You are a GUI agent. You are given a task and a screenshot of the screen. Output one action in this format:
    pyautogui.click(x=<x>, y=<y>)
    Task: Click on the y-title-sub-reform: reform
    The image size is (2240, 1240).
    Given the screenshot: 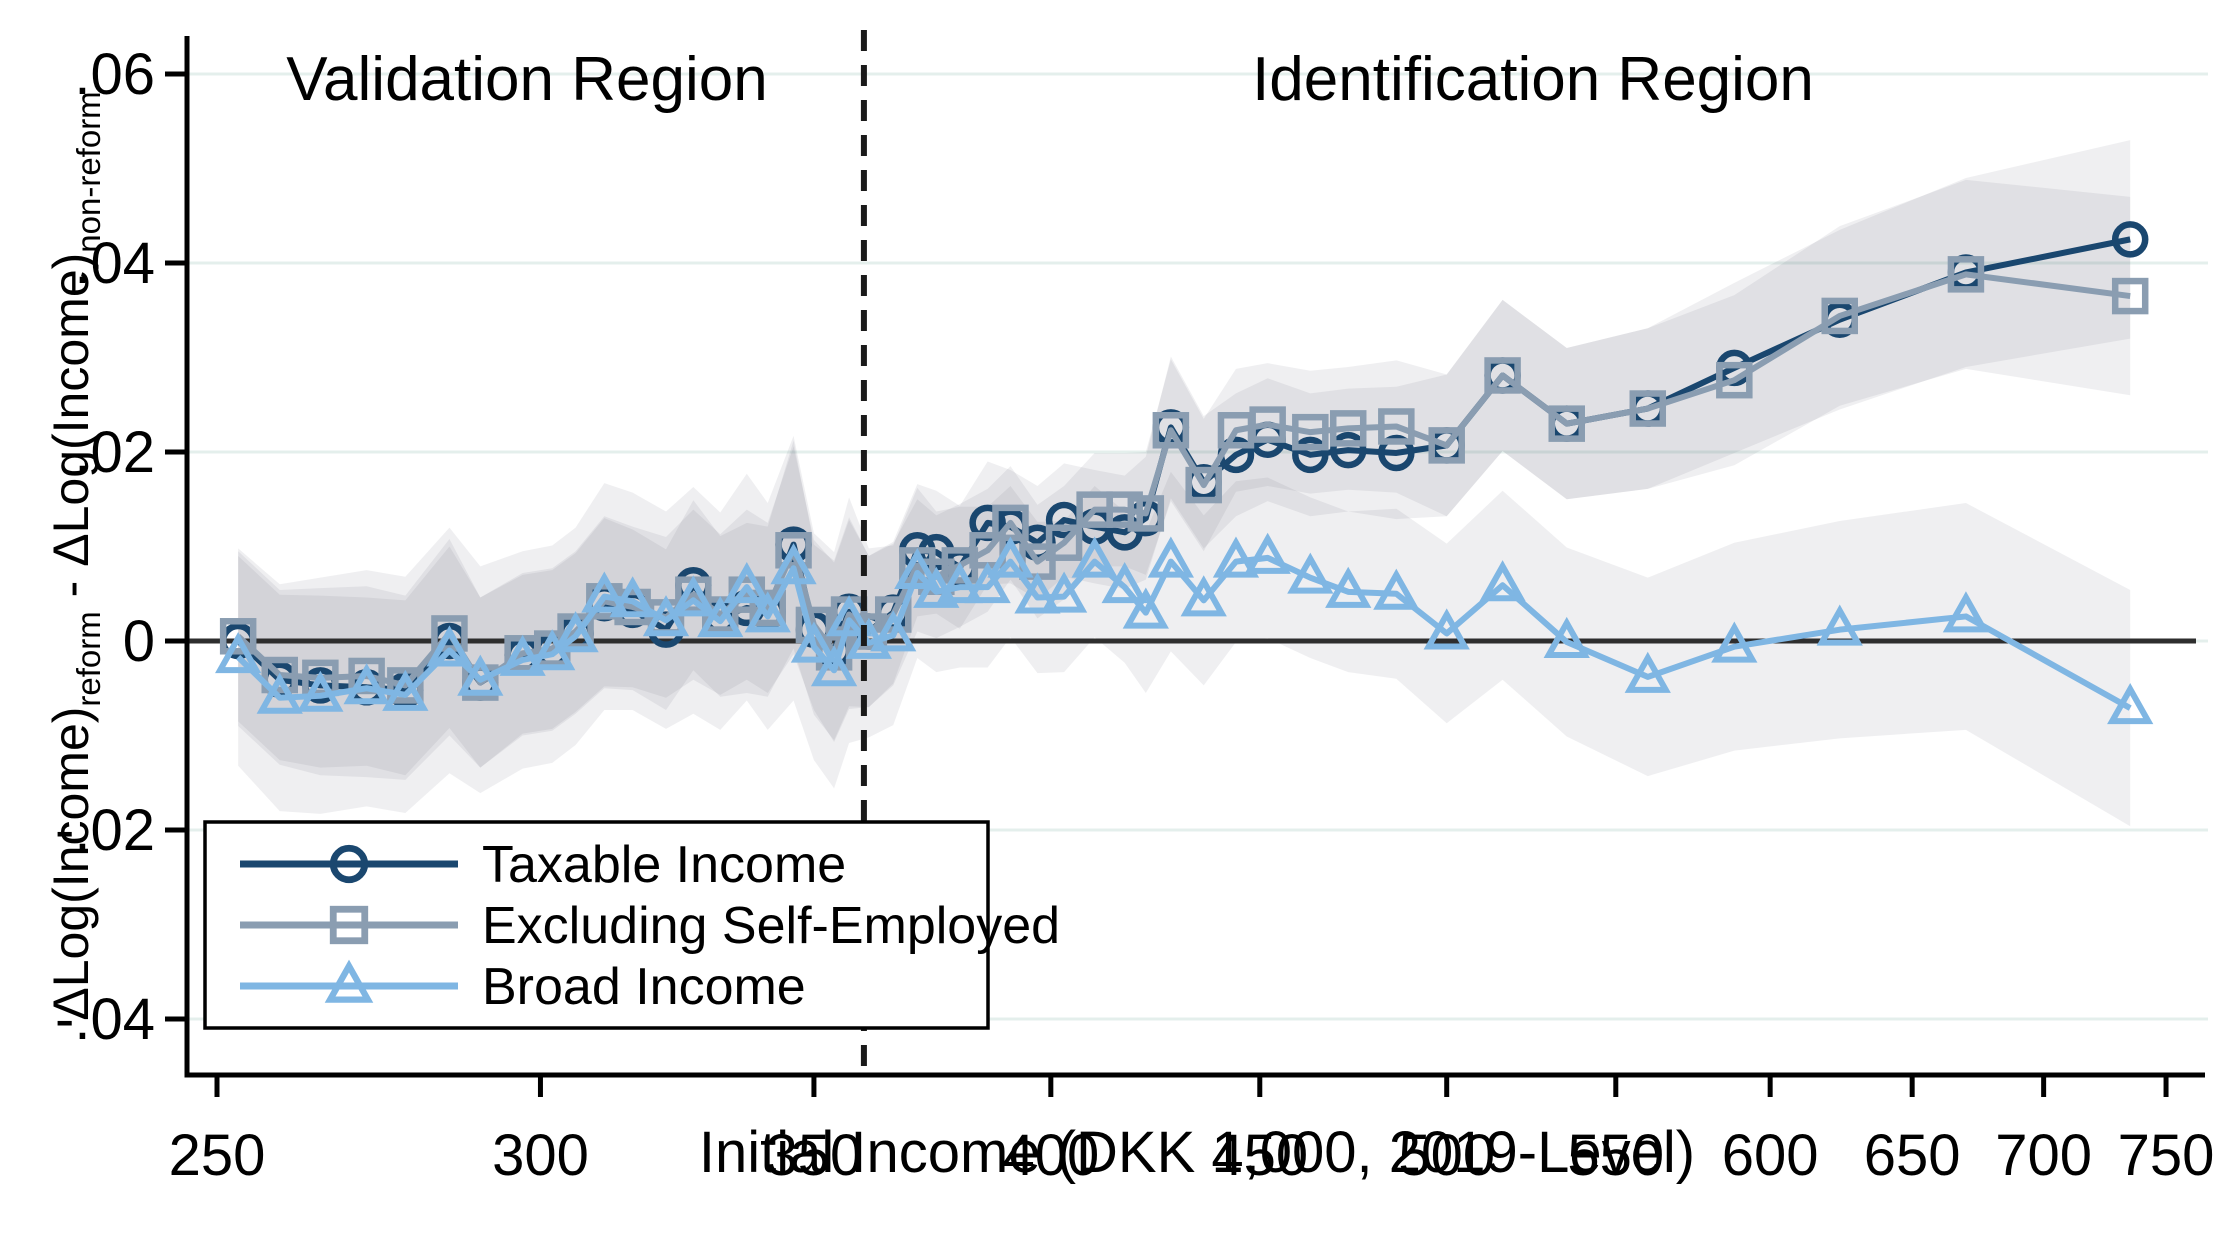 What is the action you would take?
    pyautogui.click(x=88, y=658)
    